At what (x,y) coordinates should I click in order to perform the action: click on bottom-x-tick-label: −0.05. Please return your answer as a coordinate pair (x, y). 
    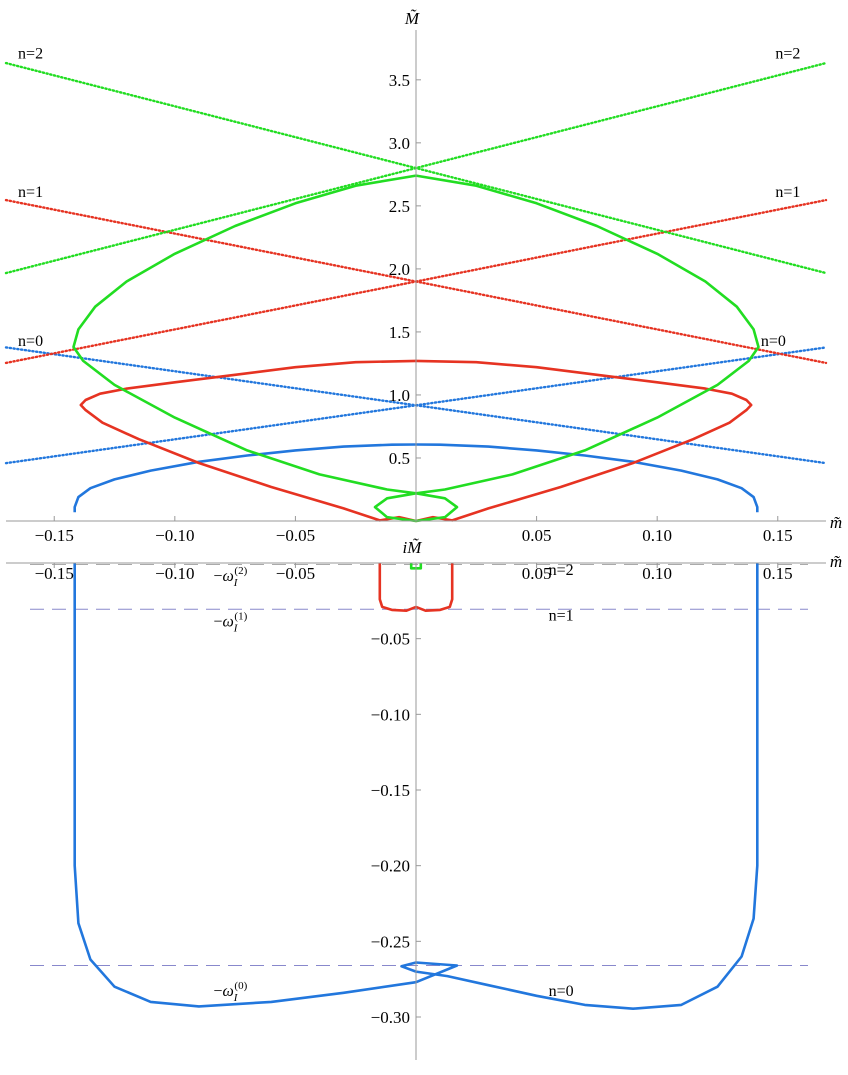
    Looking at the image, I should click on (295, 573).